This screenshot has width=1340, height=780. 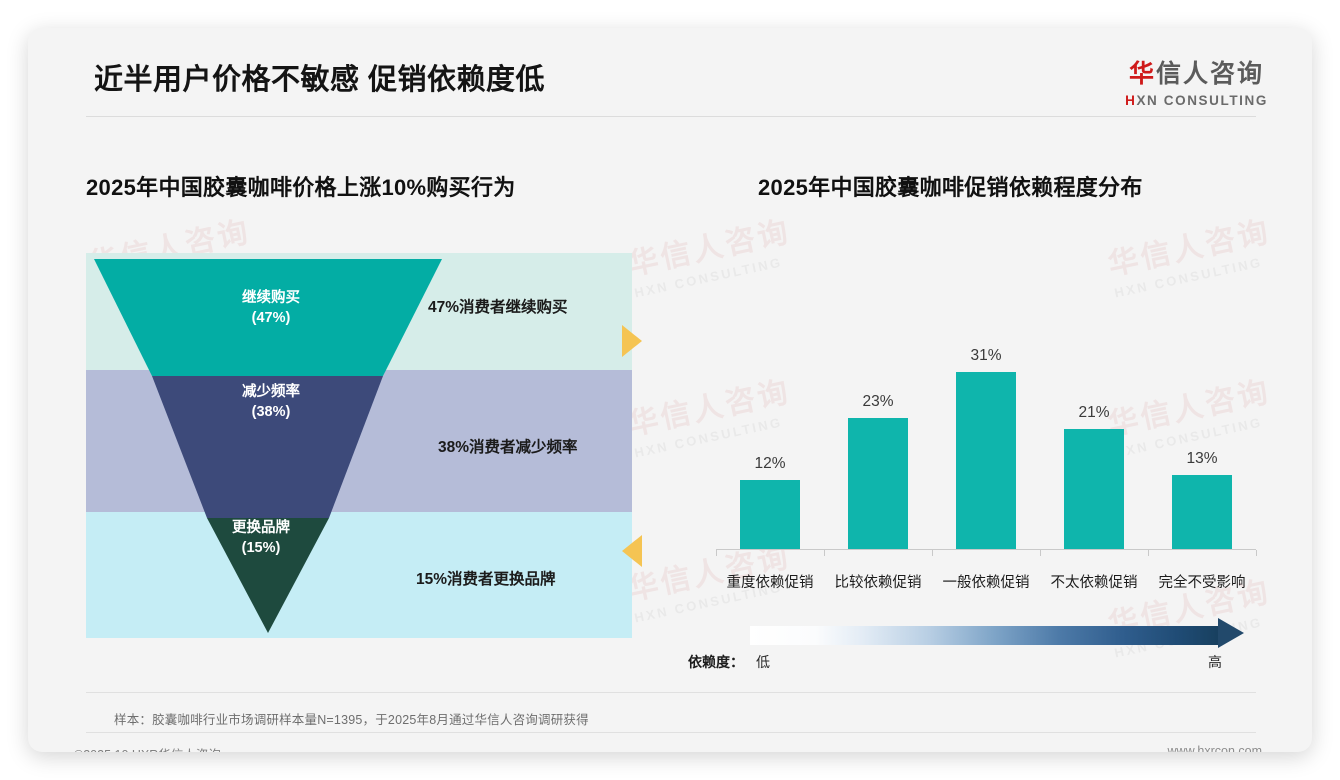 What do you see at coordinates (878, 583) in the screenshot?
I see `bar-category-label: 比较依赖促销` at bounding box center [878, 583].